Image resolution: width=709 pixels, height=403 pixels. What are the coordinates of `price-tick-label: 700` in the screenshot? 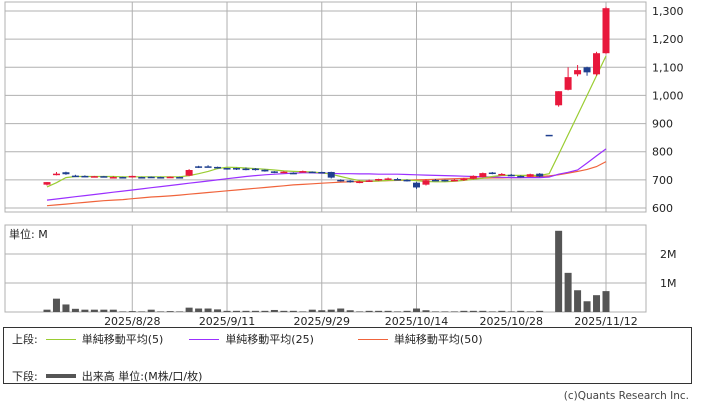 It's located at (662, 180).